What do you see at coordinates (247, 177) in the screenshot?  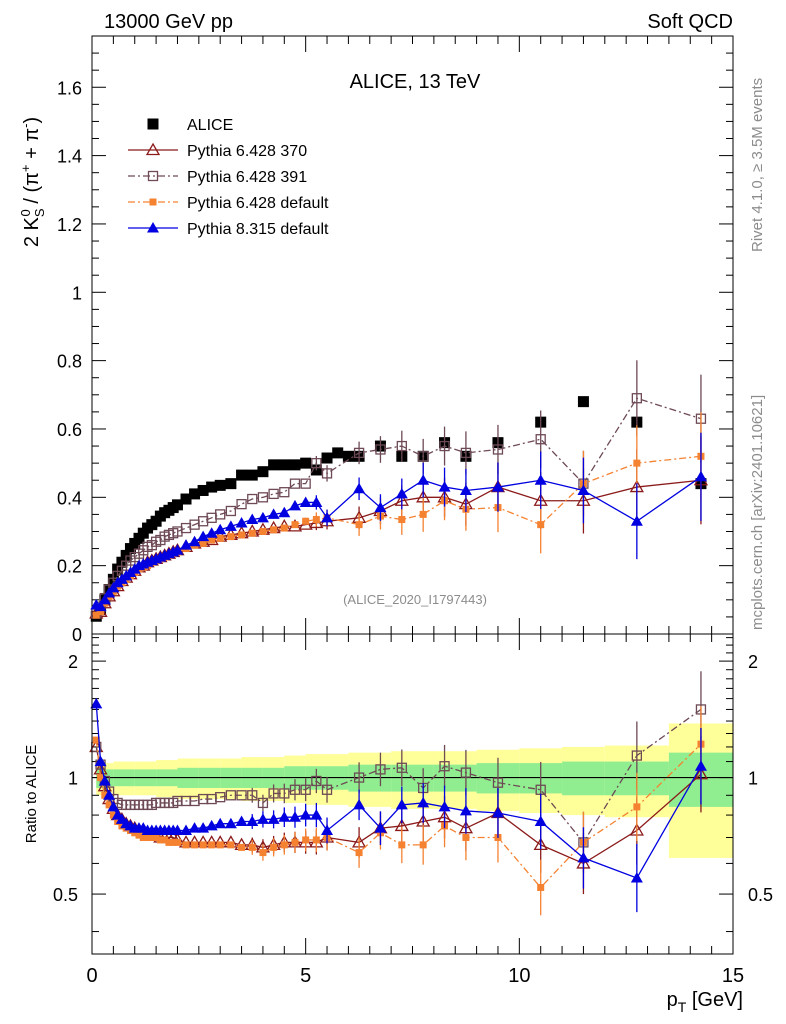 I see `legend-label: Pythia 6.428 391` at bounding box center [247, 177].